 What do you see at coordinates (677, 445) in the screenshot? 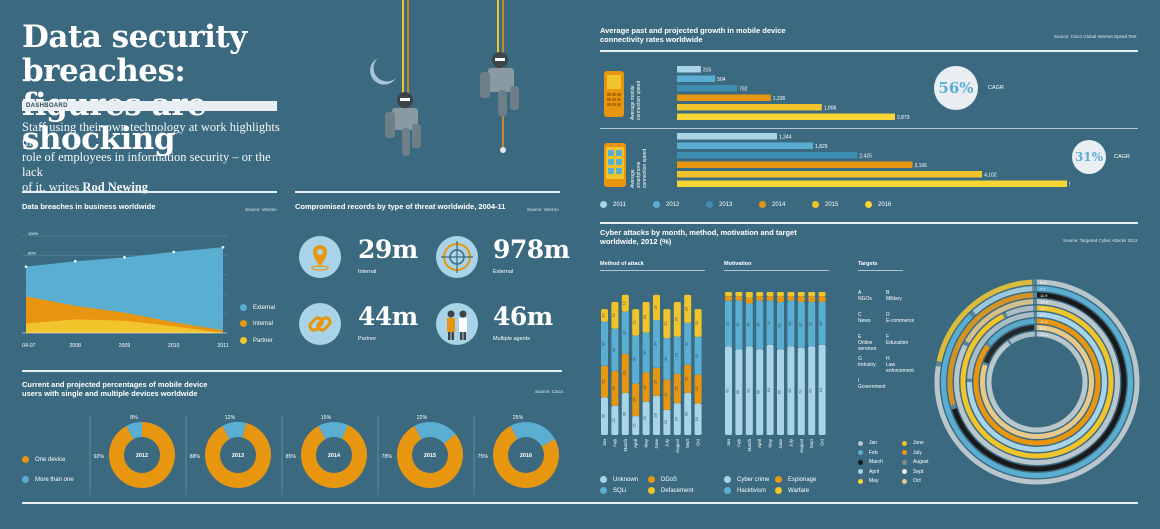
I see `month-label: August` at bounding box center [677, 445].